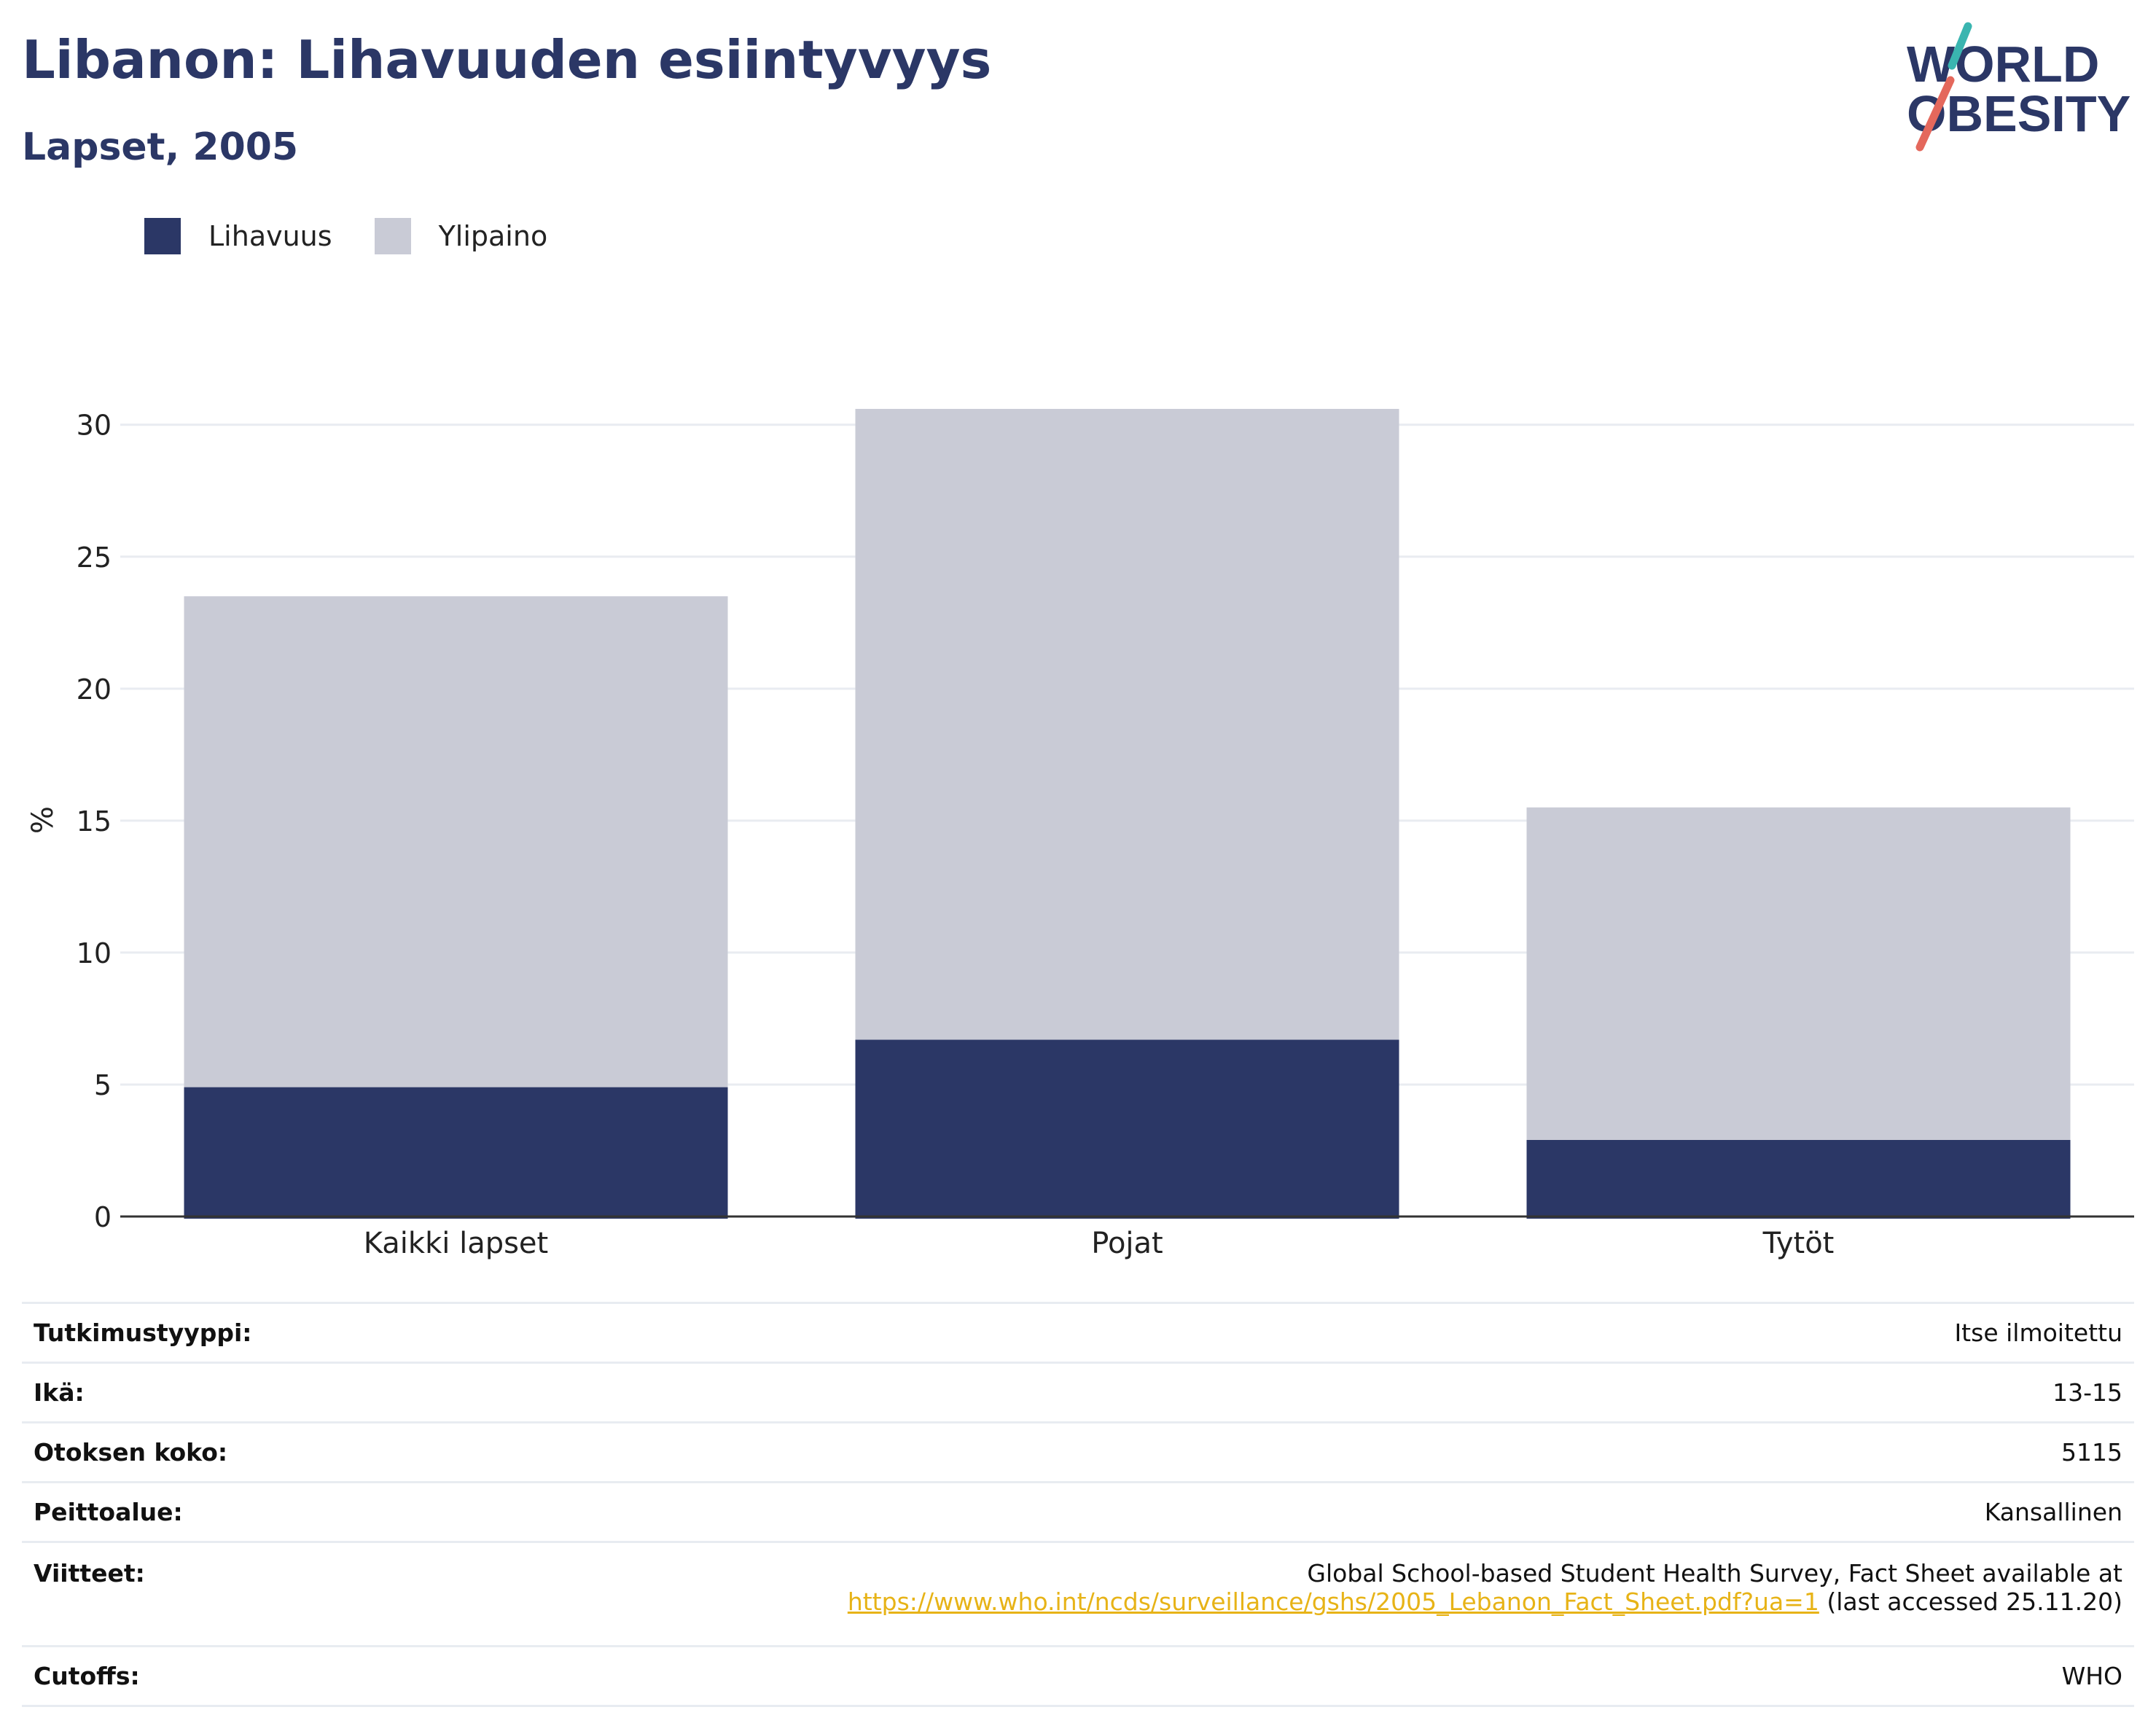 The width and height of the screenshot is (2156, 1734). I want to click on detail-label: Tutkimustyyppi:, so click(188, 1332).